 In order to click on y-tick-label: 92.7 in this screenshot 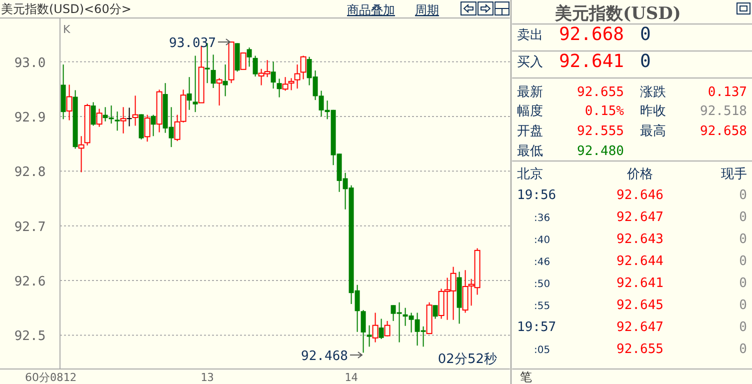, I will do `click(30, 227)`.